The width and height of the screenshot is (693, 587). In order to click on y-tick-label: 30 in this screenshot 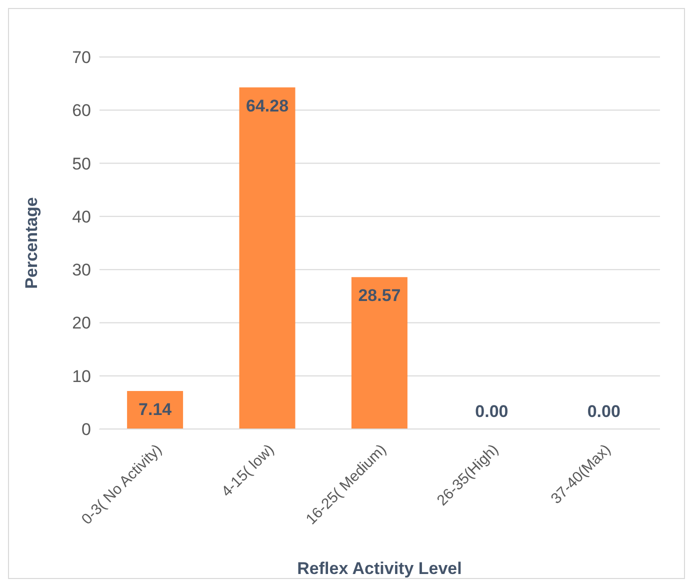, I will do `click(81, 270)`.